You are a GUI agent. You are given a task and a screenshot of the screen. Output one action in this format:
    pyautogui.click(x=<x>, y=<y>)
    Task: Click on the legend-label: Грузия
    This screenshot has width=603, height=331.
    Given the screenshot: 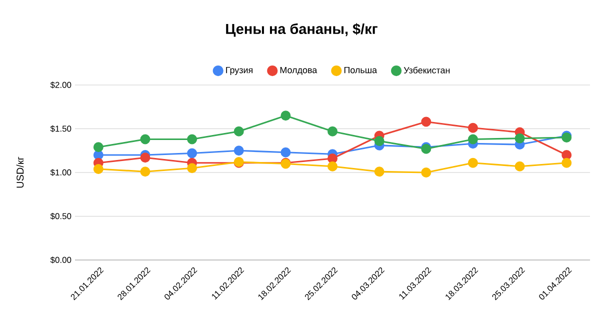 What is the action you would take?
    pyautogui.click(x=239, y=70)
    